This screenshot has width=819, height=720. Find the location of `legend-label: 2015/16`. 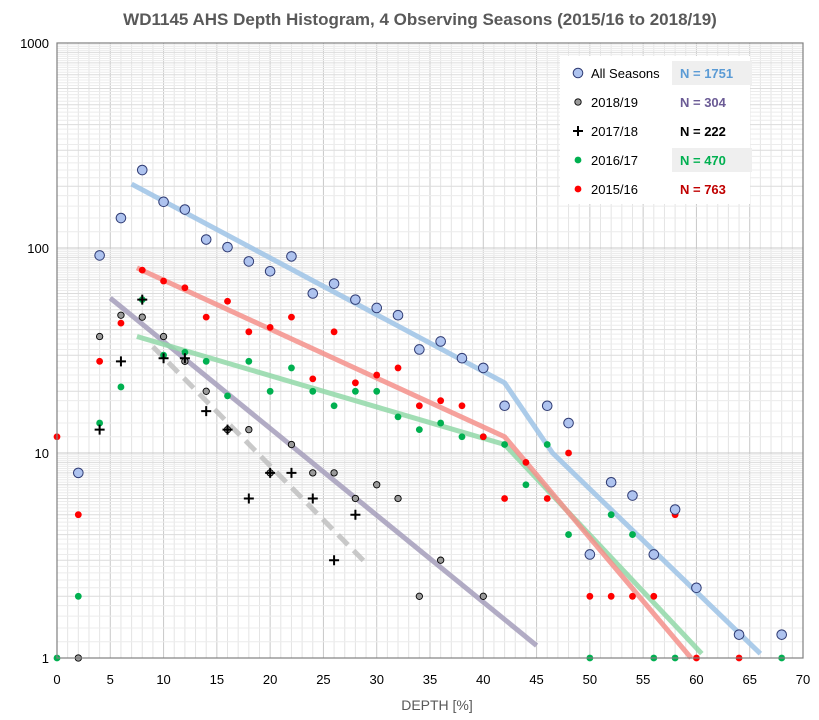

legend-label: 2015/16 is located at coordinates (614, 189).